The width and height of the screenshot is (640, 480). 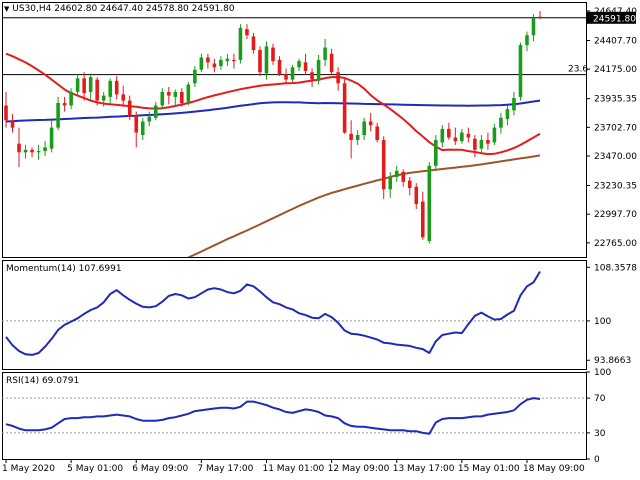 I want to click on time-tick-label: 11 May 01:00, so click(x=293, y=469).